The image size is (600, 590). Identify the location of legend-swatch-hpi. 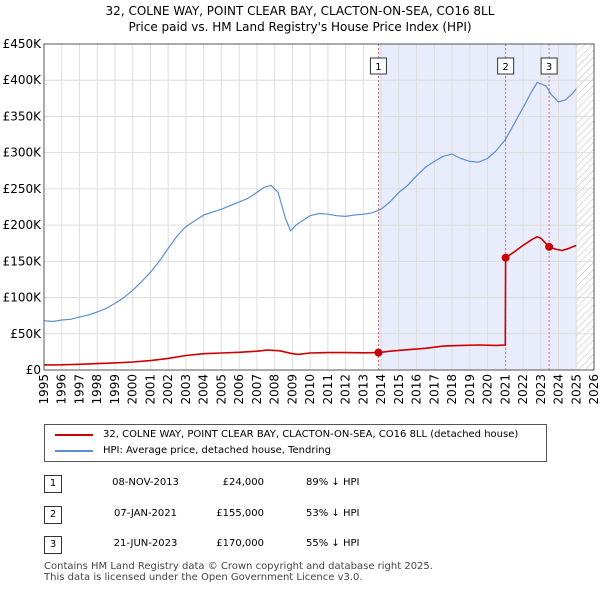
(74, 451).